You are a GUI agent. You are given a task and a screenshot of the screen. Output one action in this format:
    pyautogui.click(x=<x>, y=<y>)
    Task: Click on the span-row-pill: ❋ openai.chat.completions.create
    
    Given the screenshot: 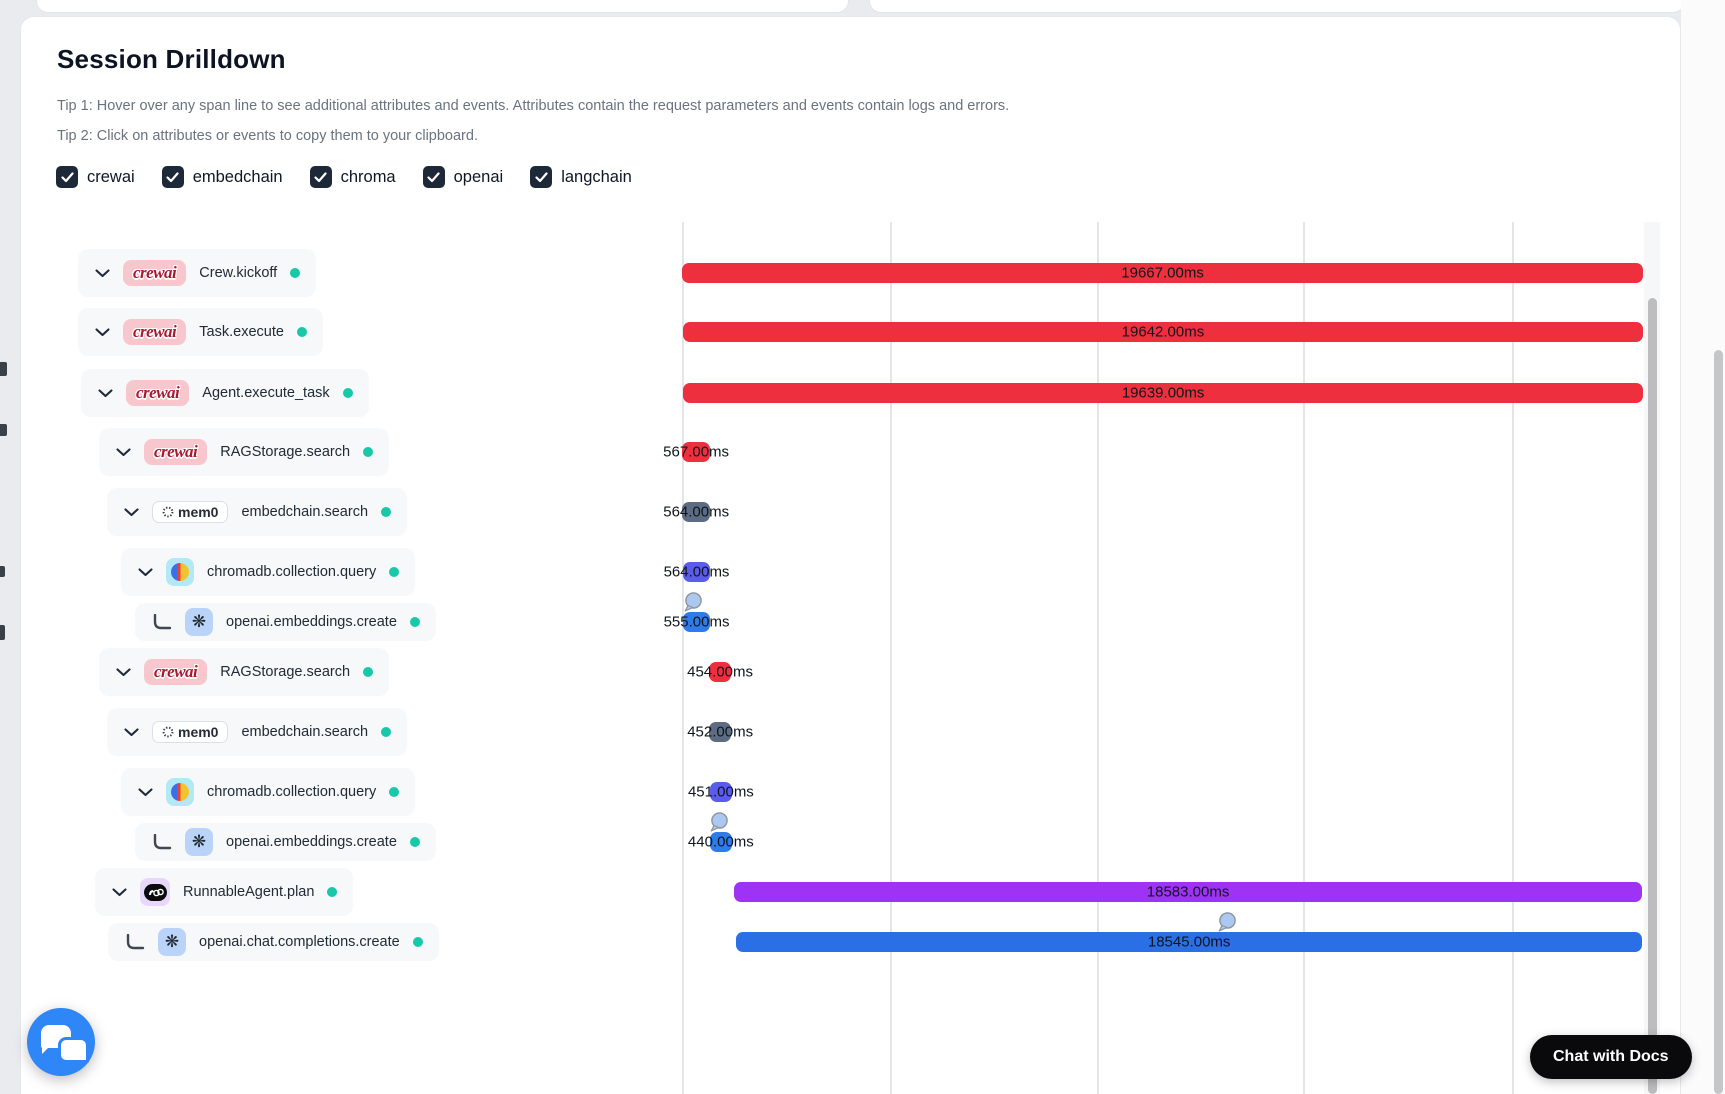 What is the action you would take?
    pyautogui.click(x=273, y=942)
    